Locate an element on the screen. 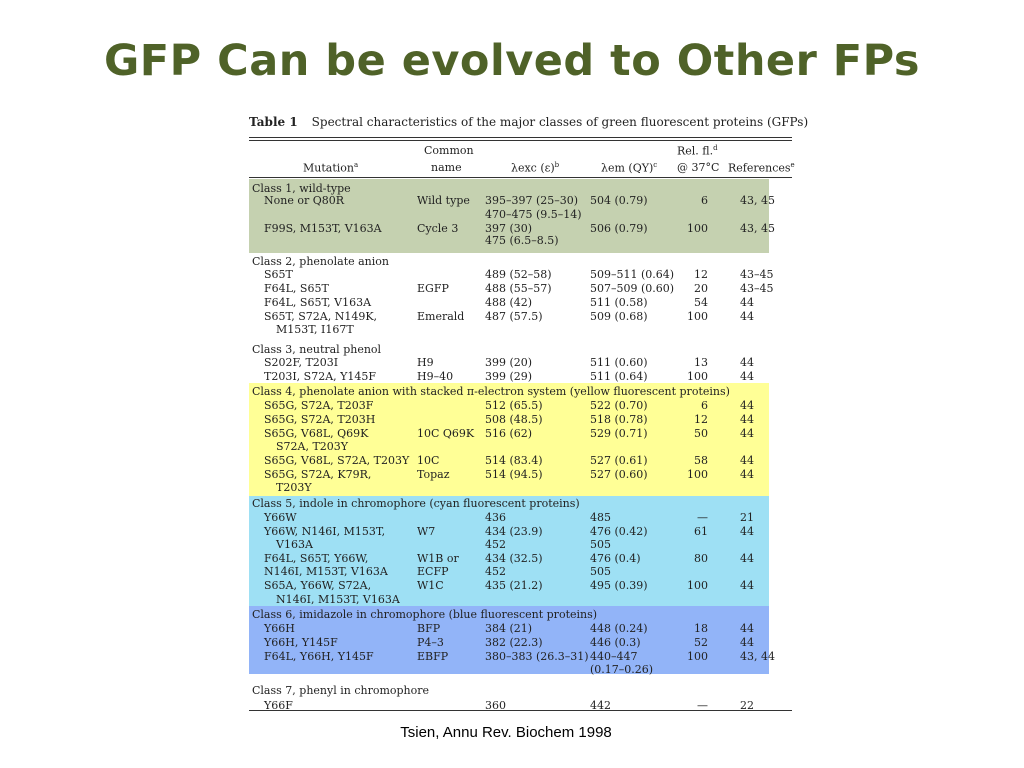 The height and width of the screenshot is (768, 1024). table-row: Y66H, Y145F P4–3 382 (22.3) 446 (0.3) 52 44 is located at coordinates (520, 643).